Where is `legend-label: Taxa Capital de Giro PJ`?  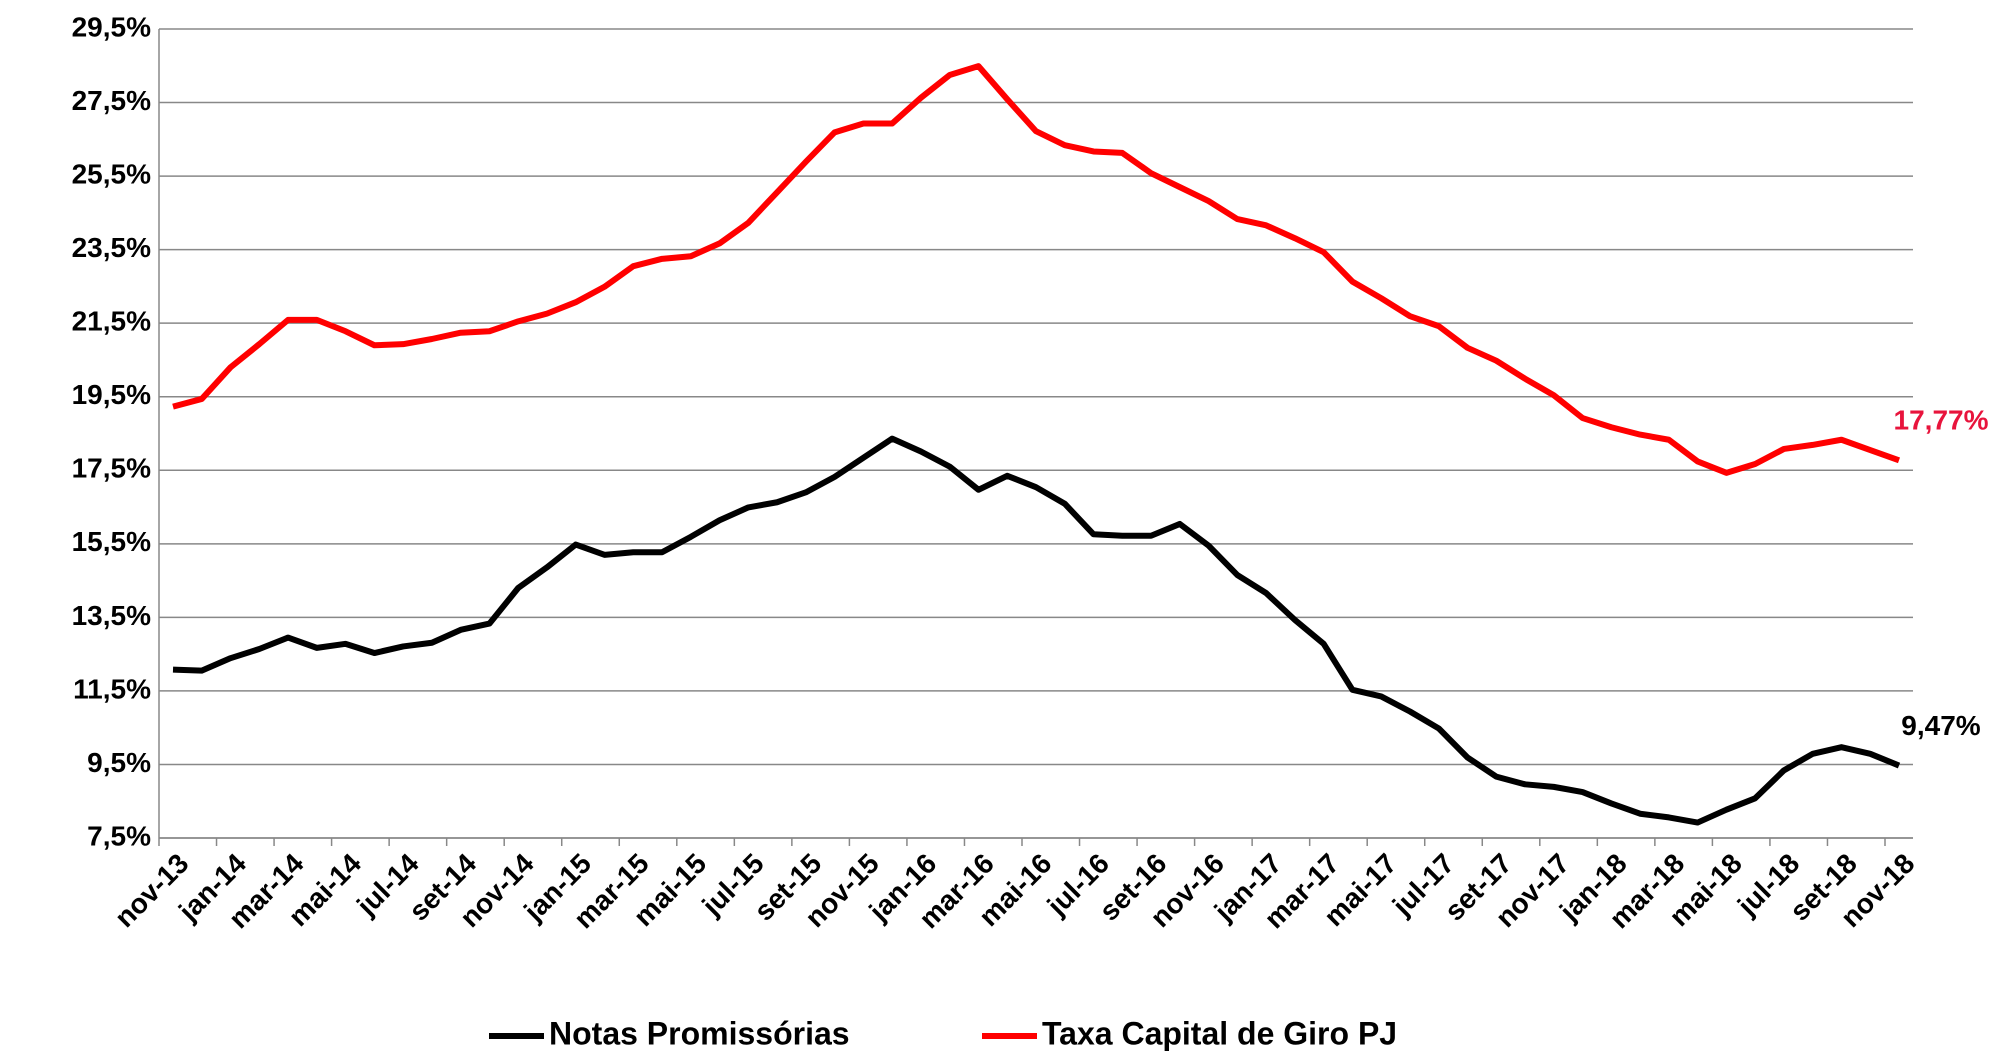
legend-label: Taxa Capital de Giro PJ is located at coordinates (1219, 1033).